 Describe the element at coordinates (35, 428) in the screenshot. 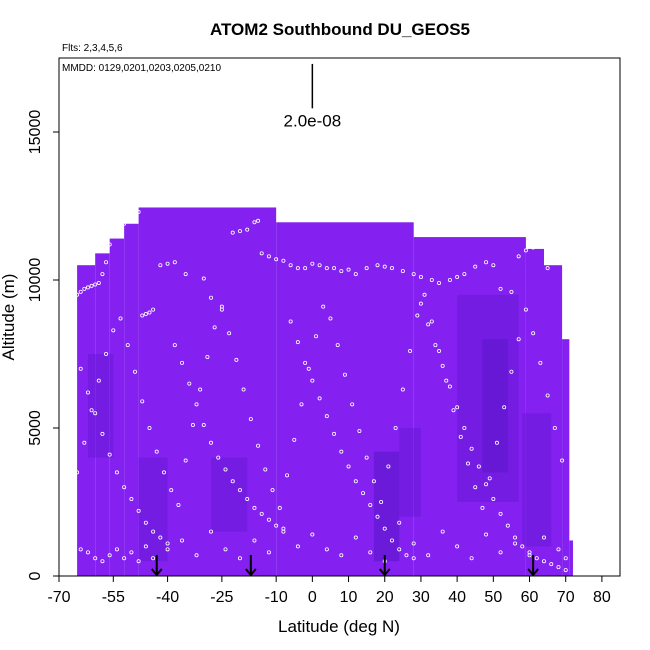

I see `y-tick-label: 5000` at that location.